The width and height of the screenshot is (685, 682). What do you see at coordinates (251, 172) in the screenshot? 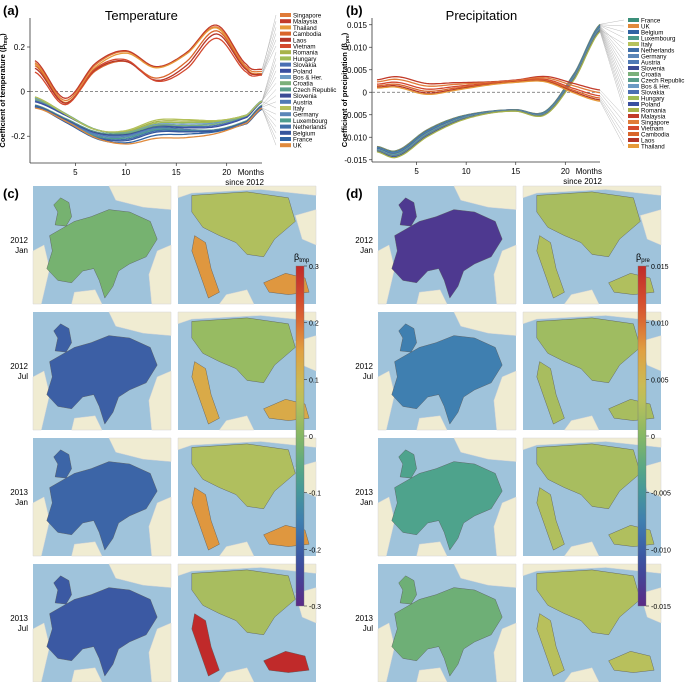
I see `x-axis-label-line1: Months` at bounding box center [251, 172].